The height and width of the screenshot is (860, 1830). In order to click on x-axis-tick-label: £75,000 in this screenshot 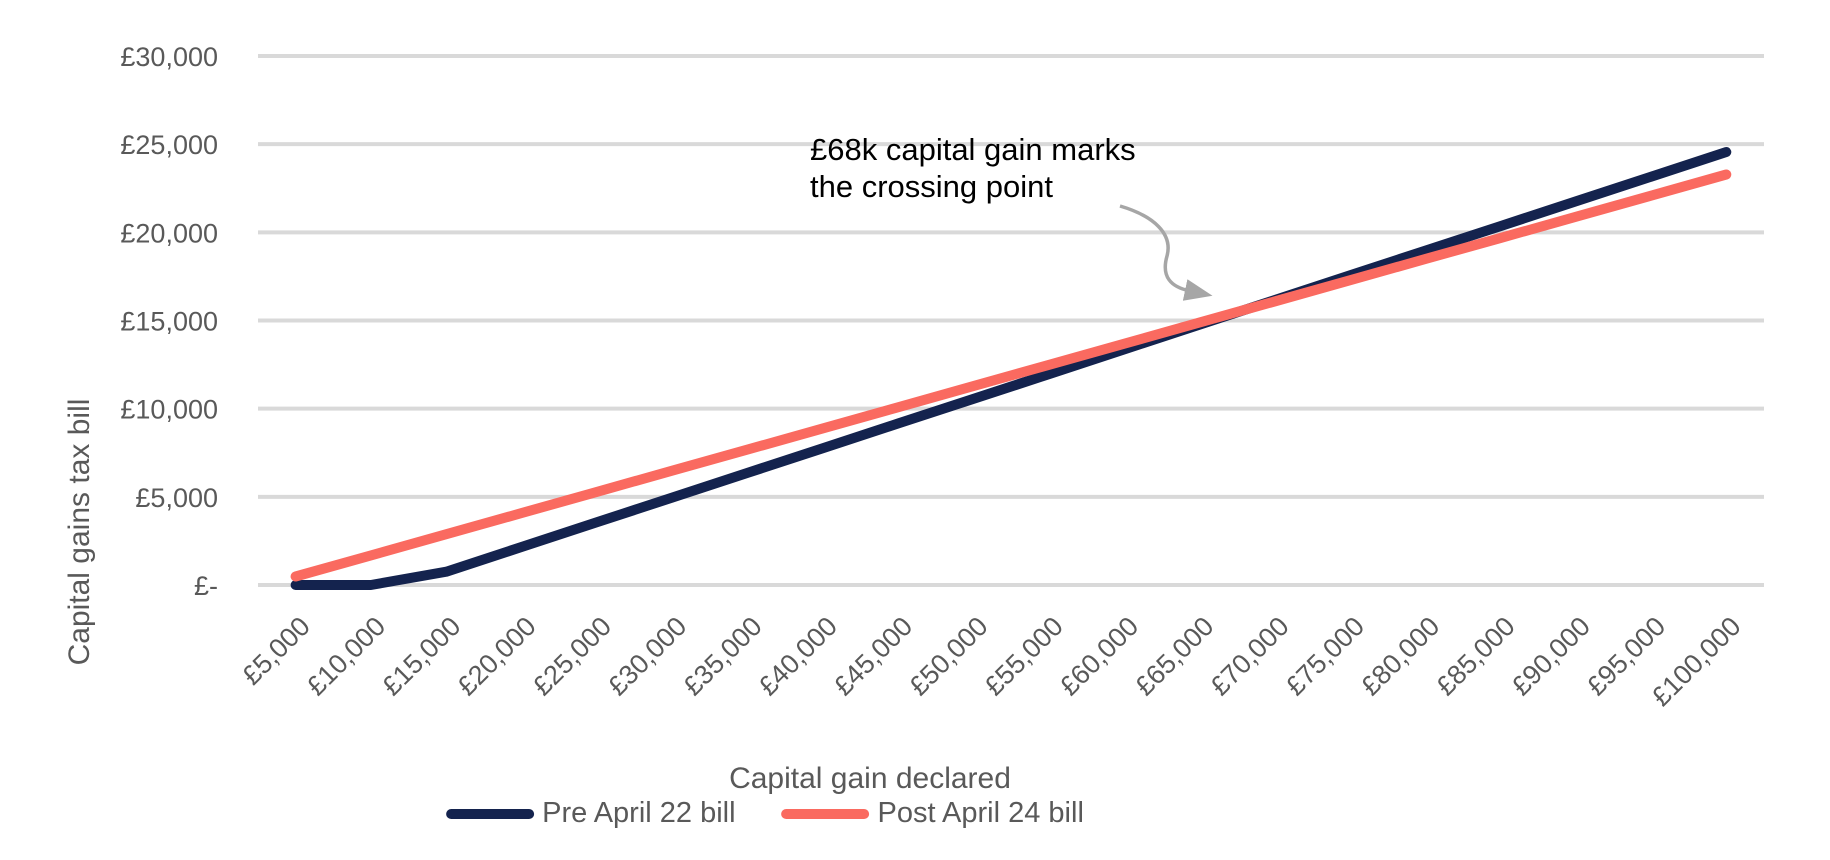, I will do `click(1325, 656)`.